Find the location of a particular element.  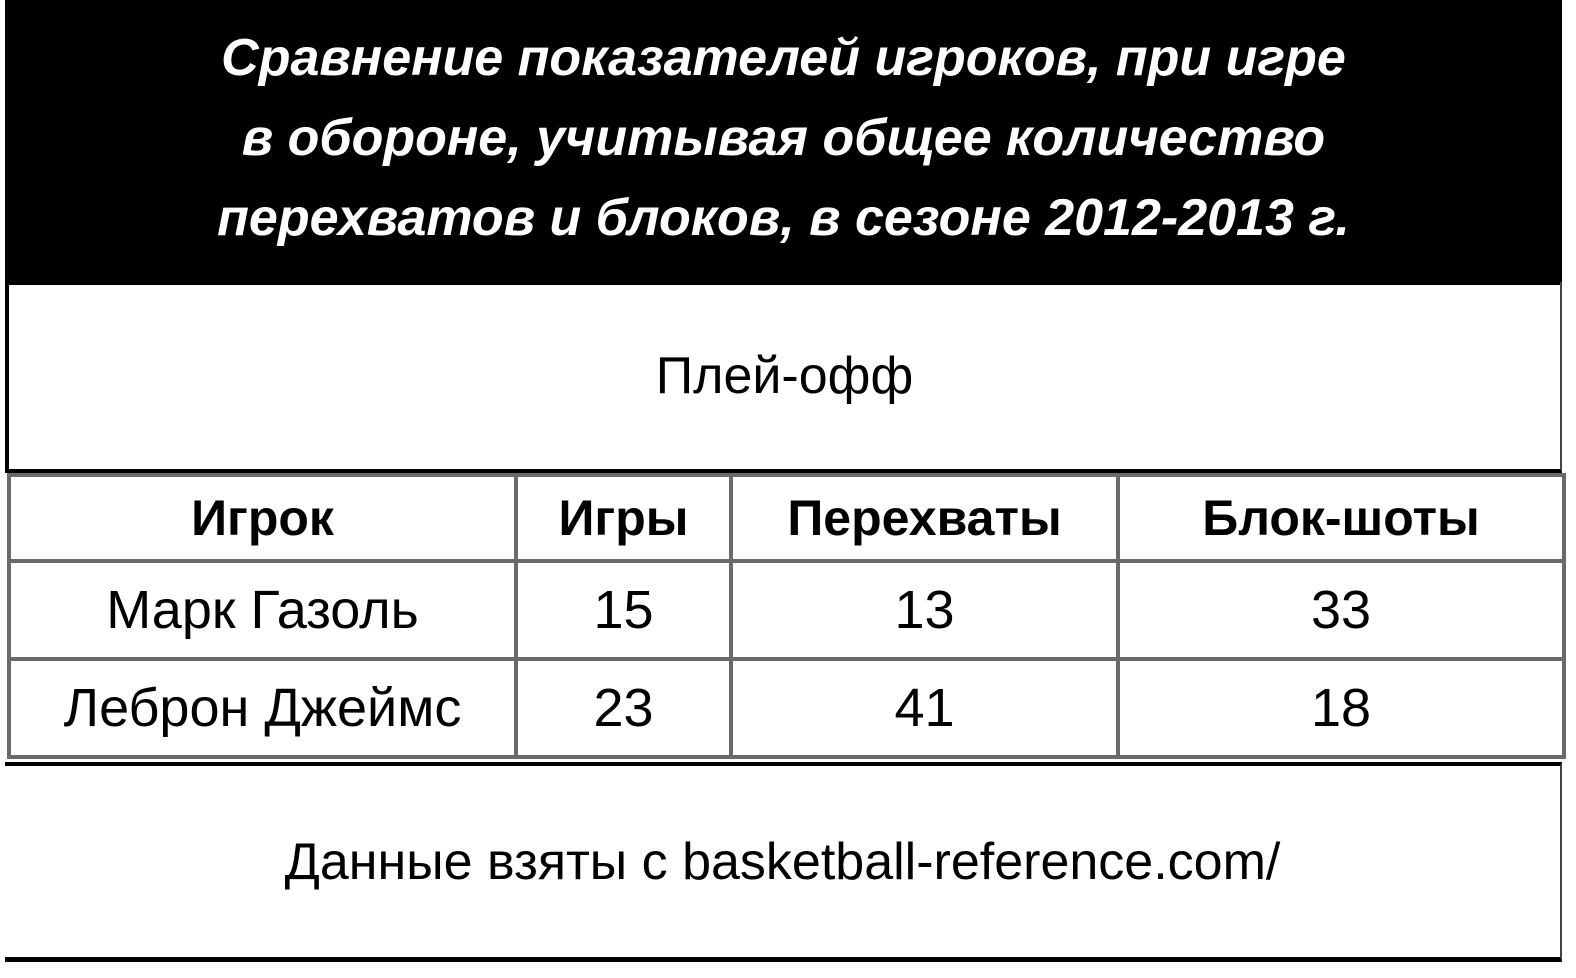

cell-games: 15 is located at coordinates (623, 610).